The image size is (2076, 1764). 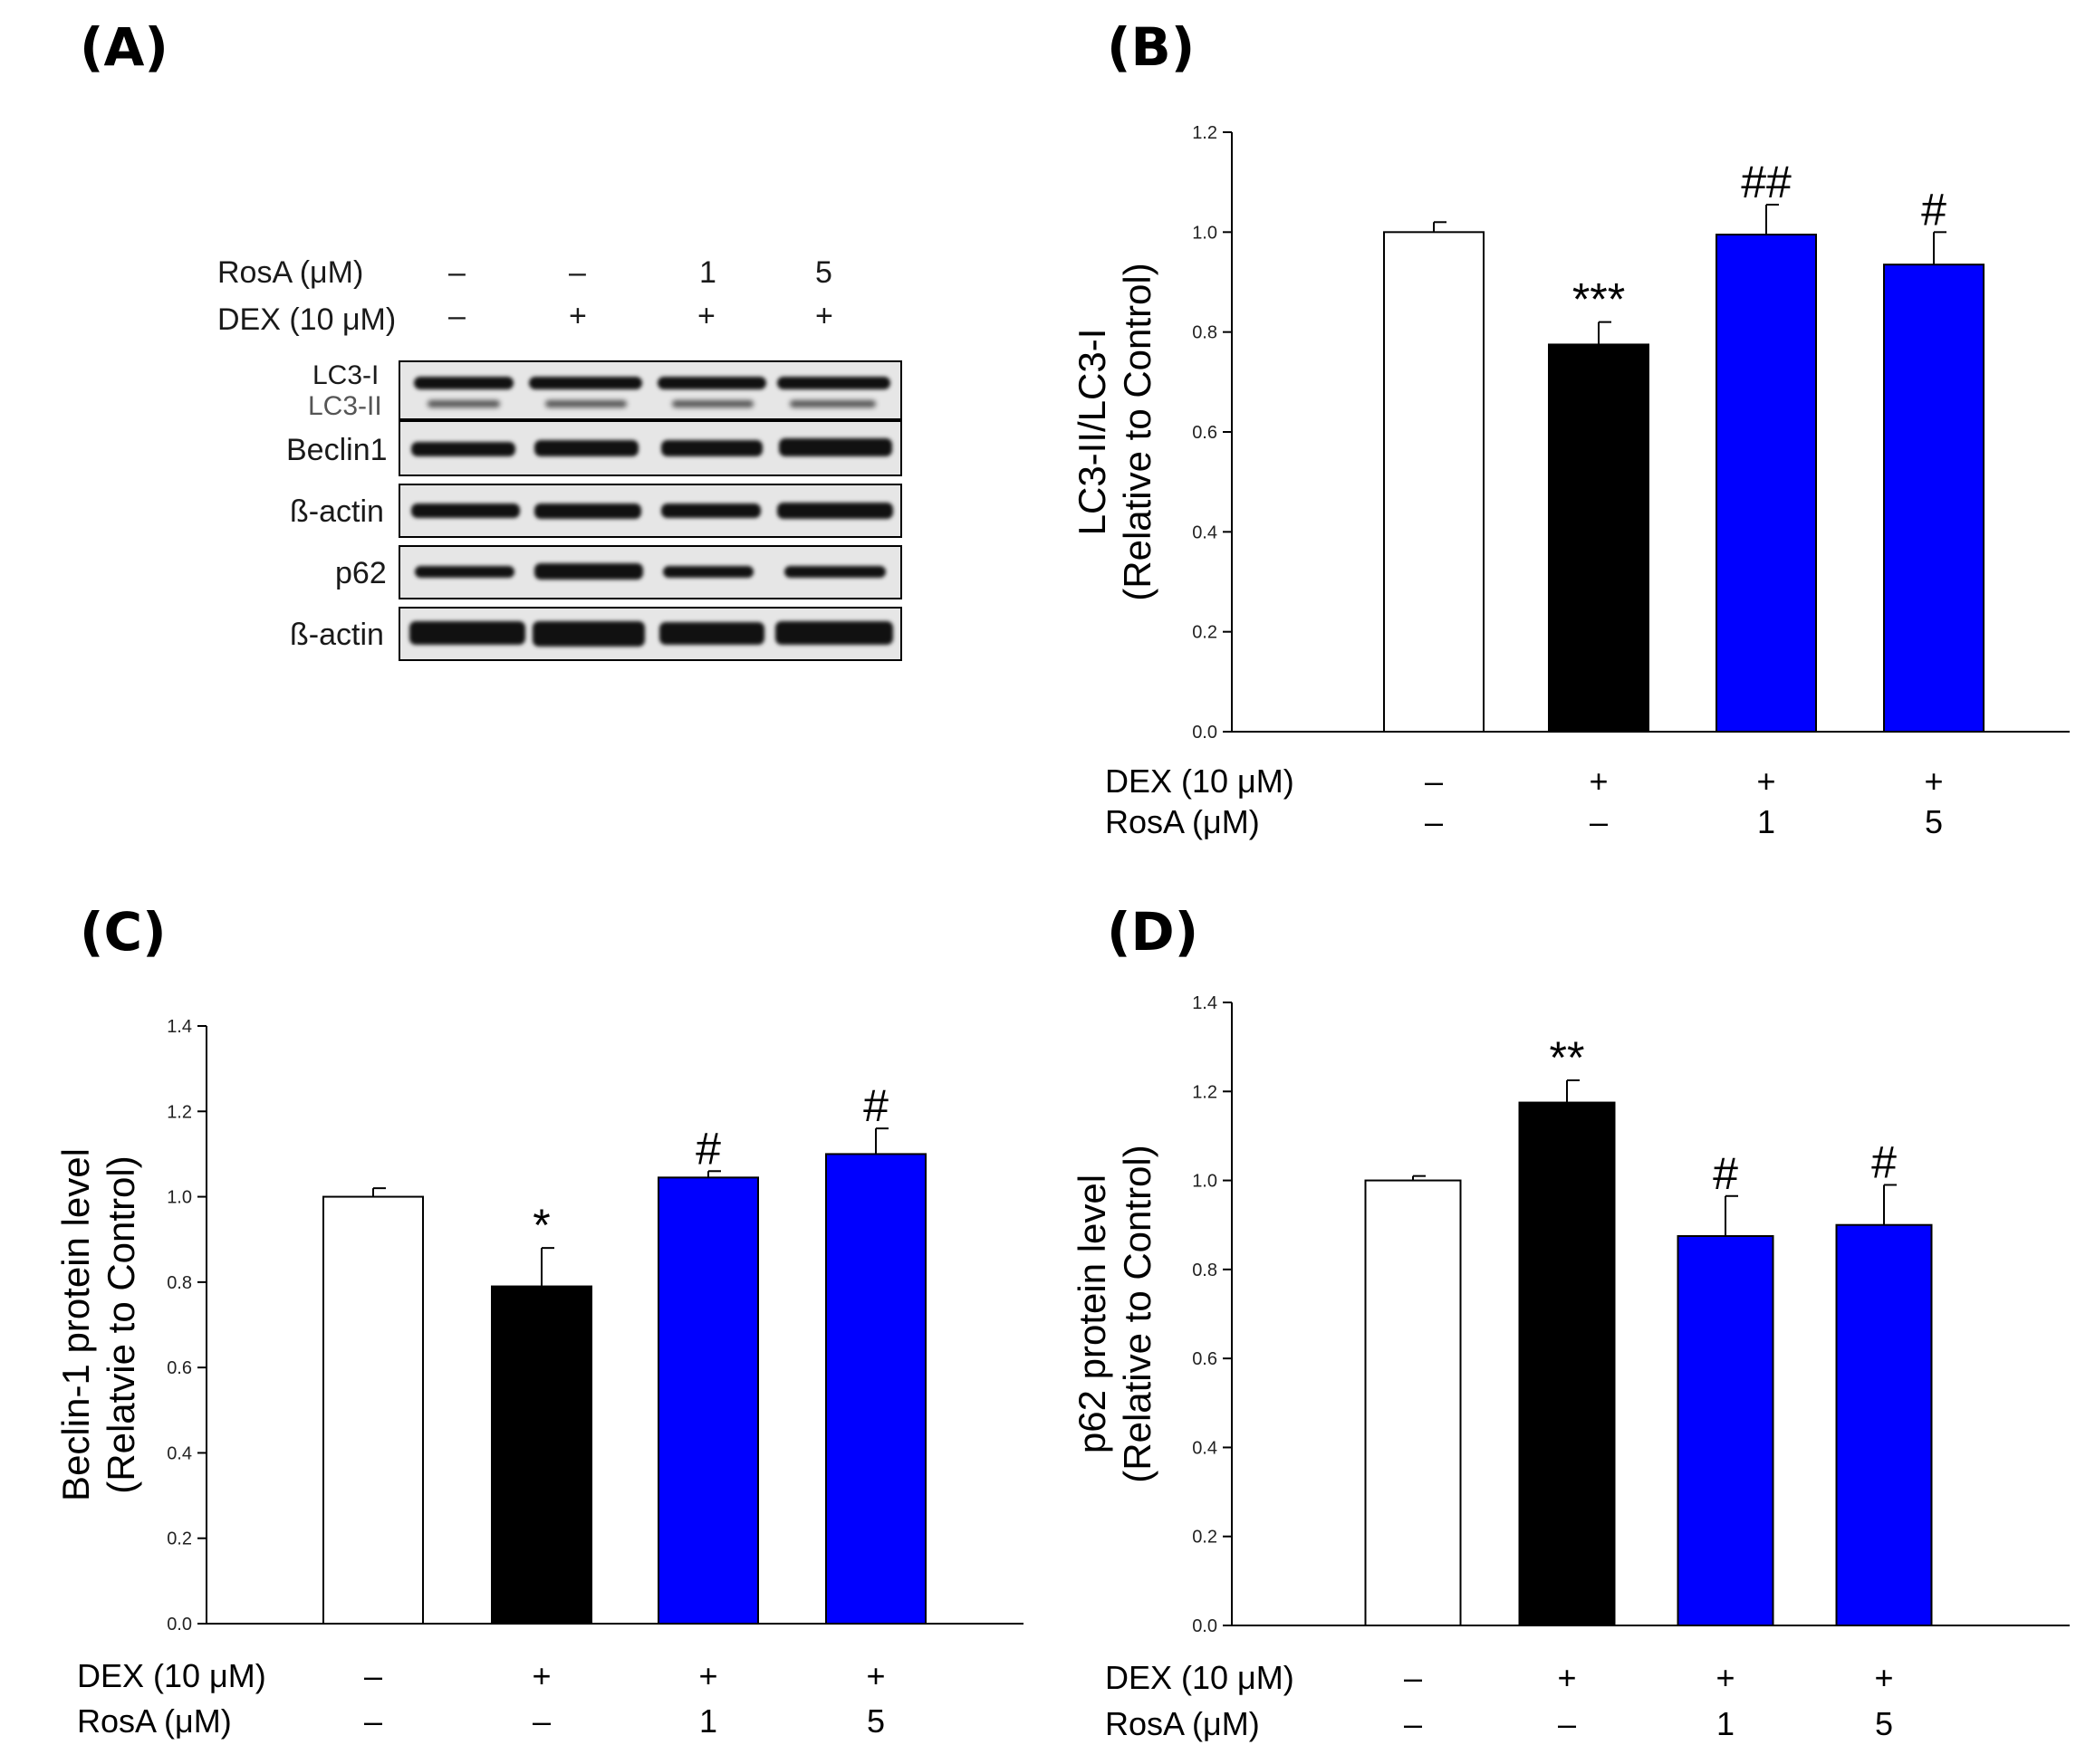 I want to click on blot-rosa-lane-3: 1, so click(x=707, y=273).